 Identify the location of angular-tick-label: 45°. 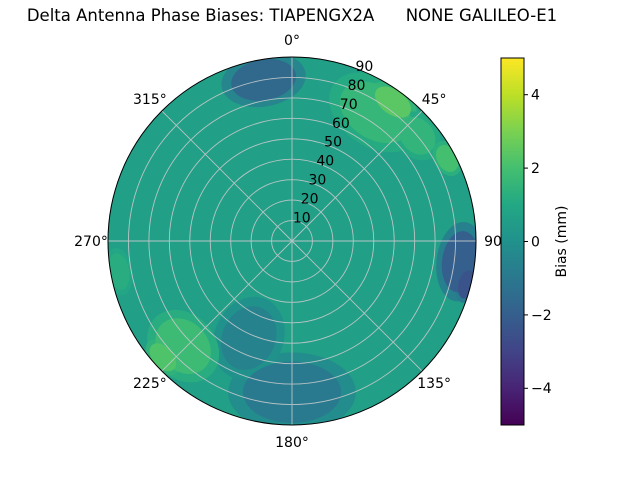
(434, 100).